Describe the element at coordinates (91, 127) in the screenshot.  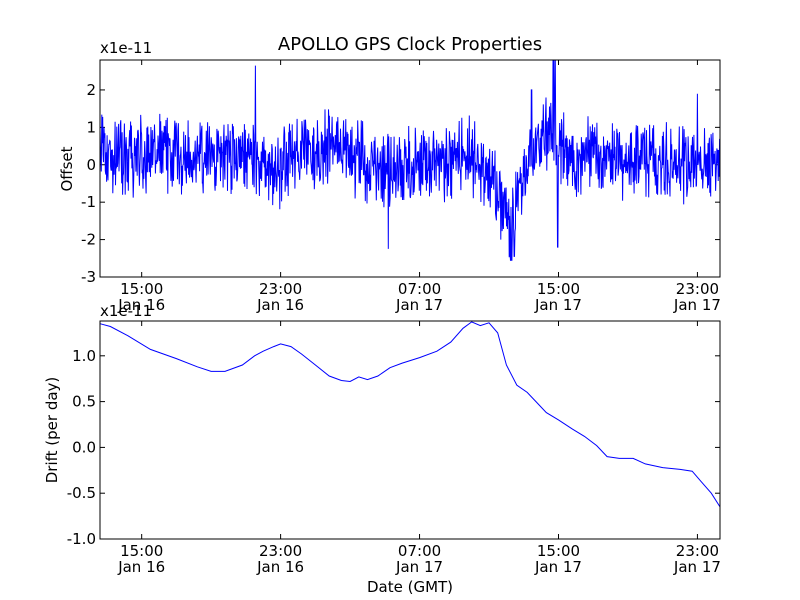
I see `offset-y-tick-label: 1` at that location.